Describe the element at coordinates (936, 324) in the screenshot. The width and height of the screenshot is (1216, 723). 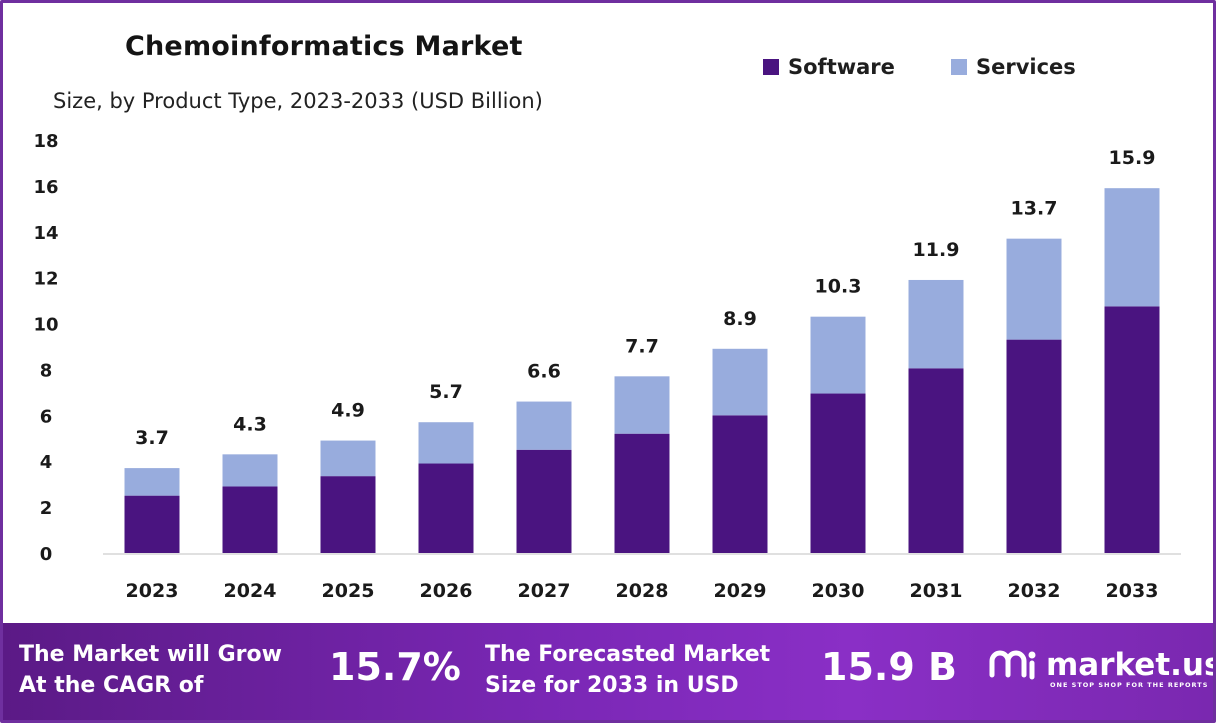
I see `bar-services-2031` at that location.